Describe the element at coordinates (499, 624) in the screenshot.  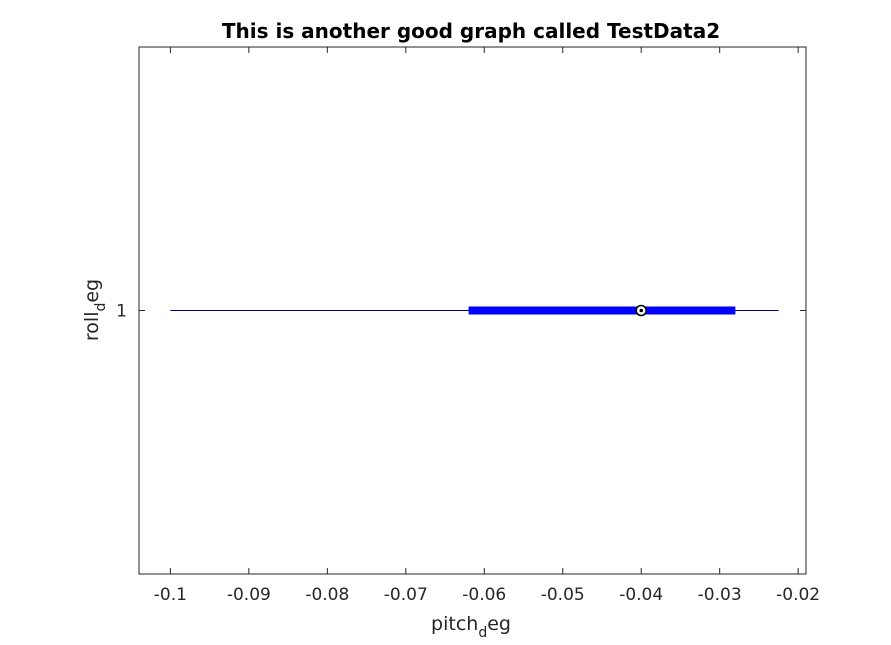
I see `x-axis-label-tail: eg` at that location.